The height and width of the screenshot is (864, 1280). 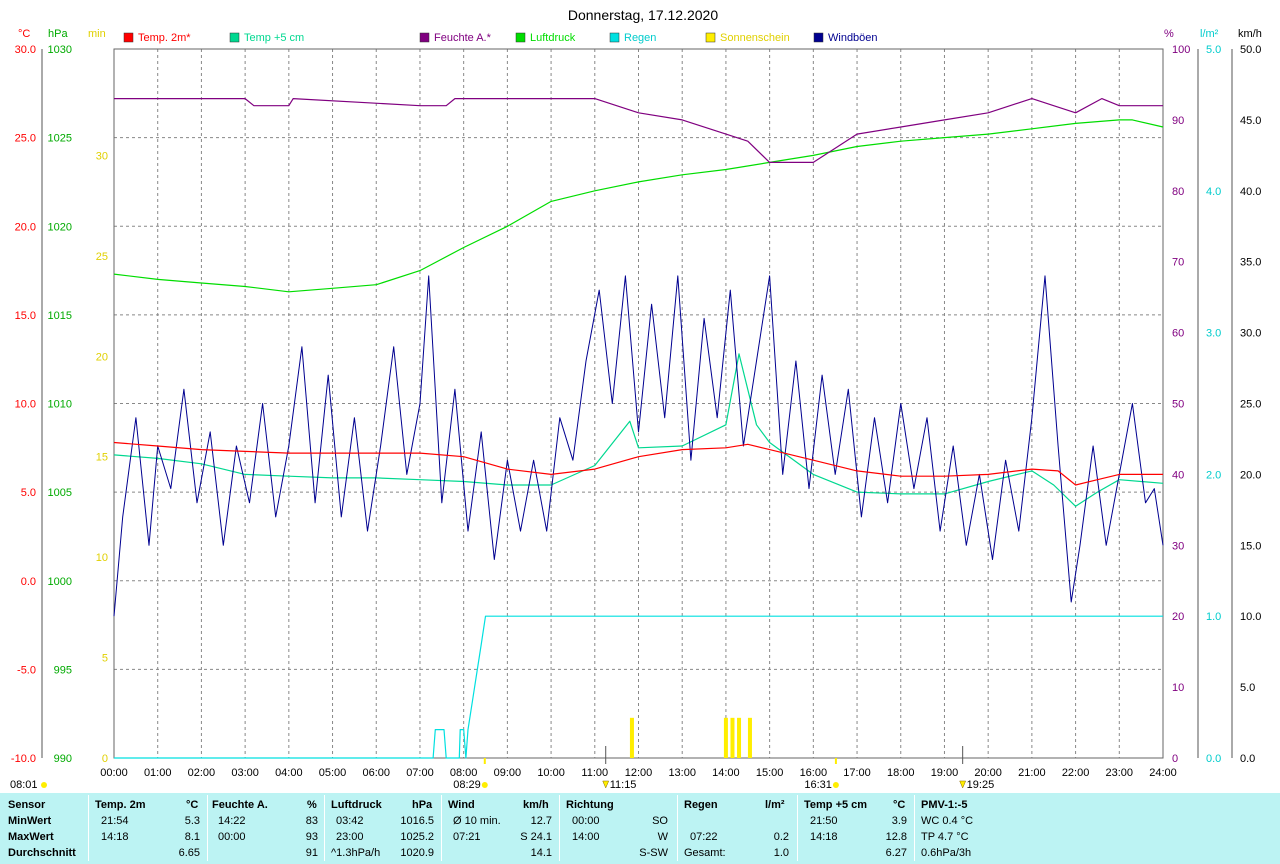 What do you see at coordinates (31, 837) in the screenshot?
I see `stats-label-max: MaxWert` at bounding box center [31, 837].